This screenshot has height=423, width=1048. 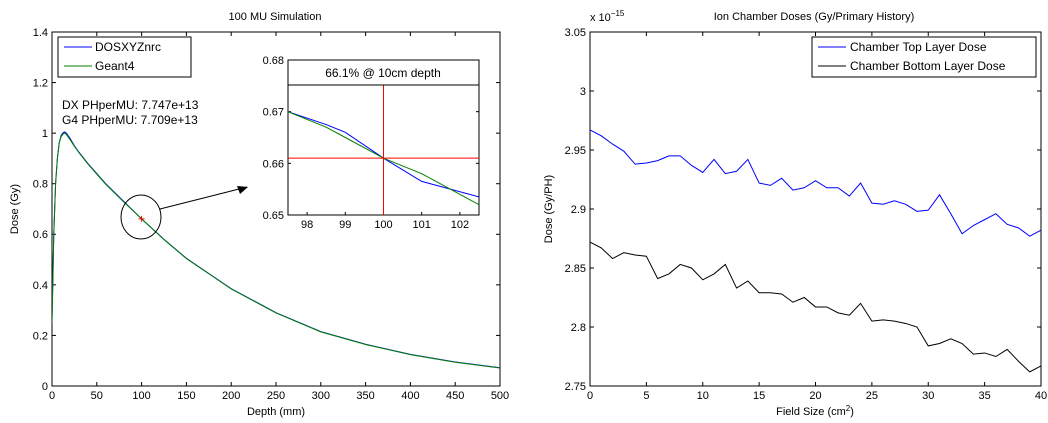 I want to click on right-x-axis-label-sup: 2, so click(x=848, y=408).